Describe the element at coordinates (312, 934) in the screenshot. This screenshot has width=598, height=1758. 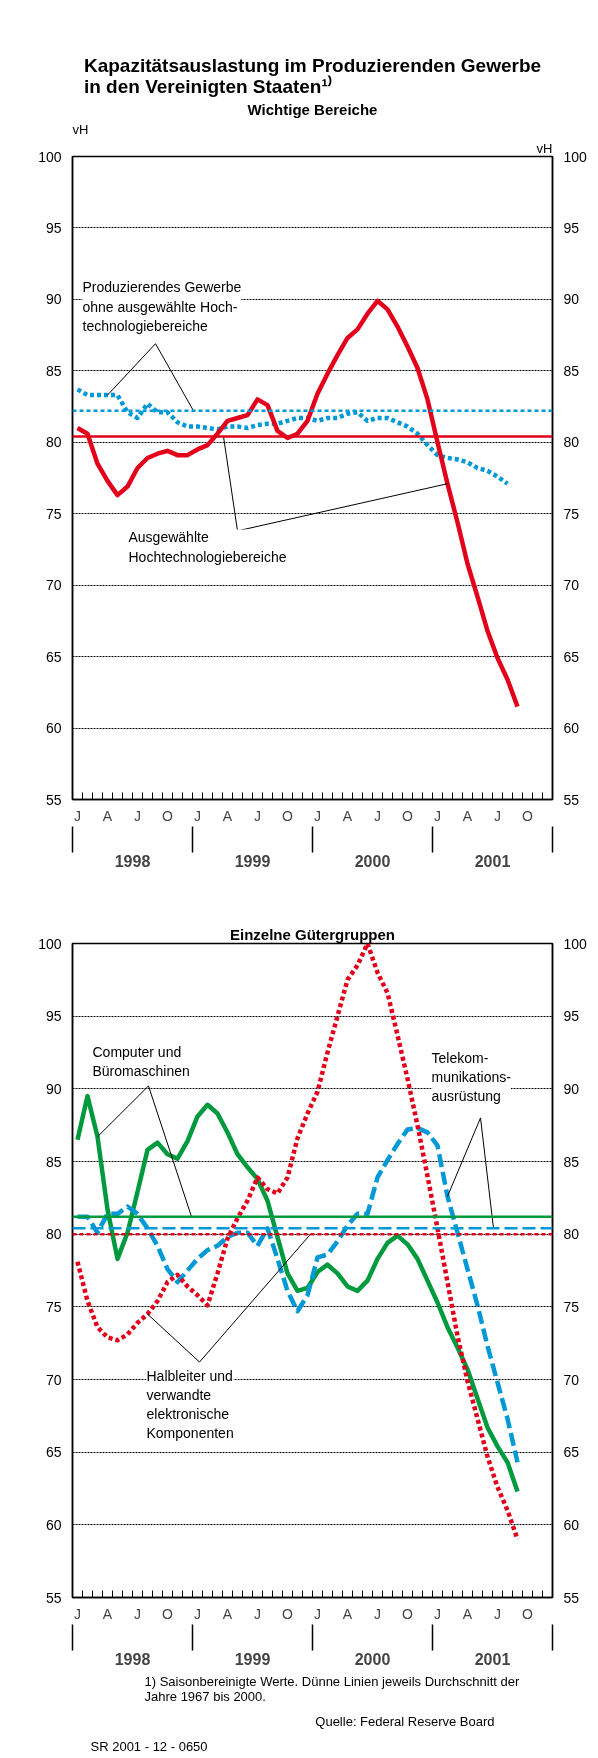
I see `chart-subtitle: Einzelne Gütergruppen` at that location.